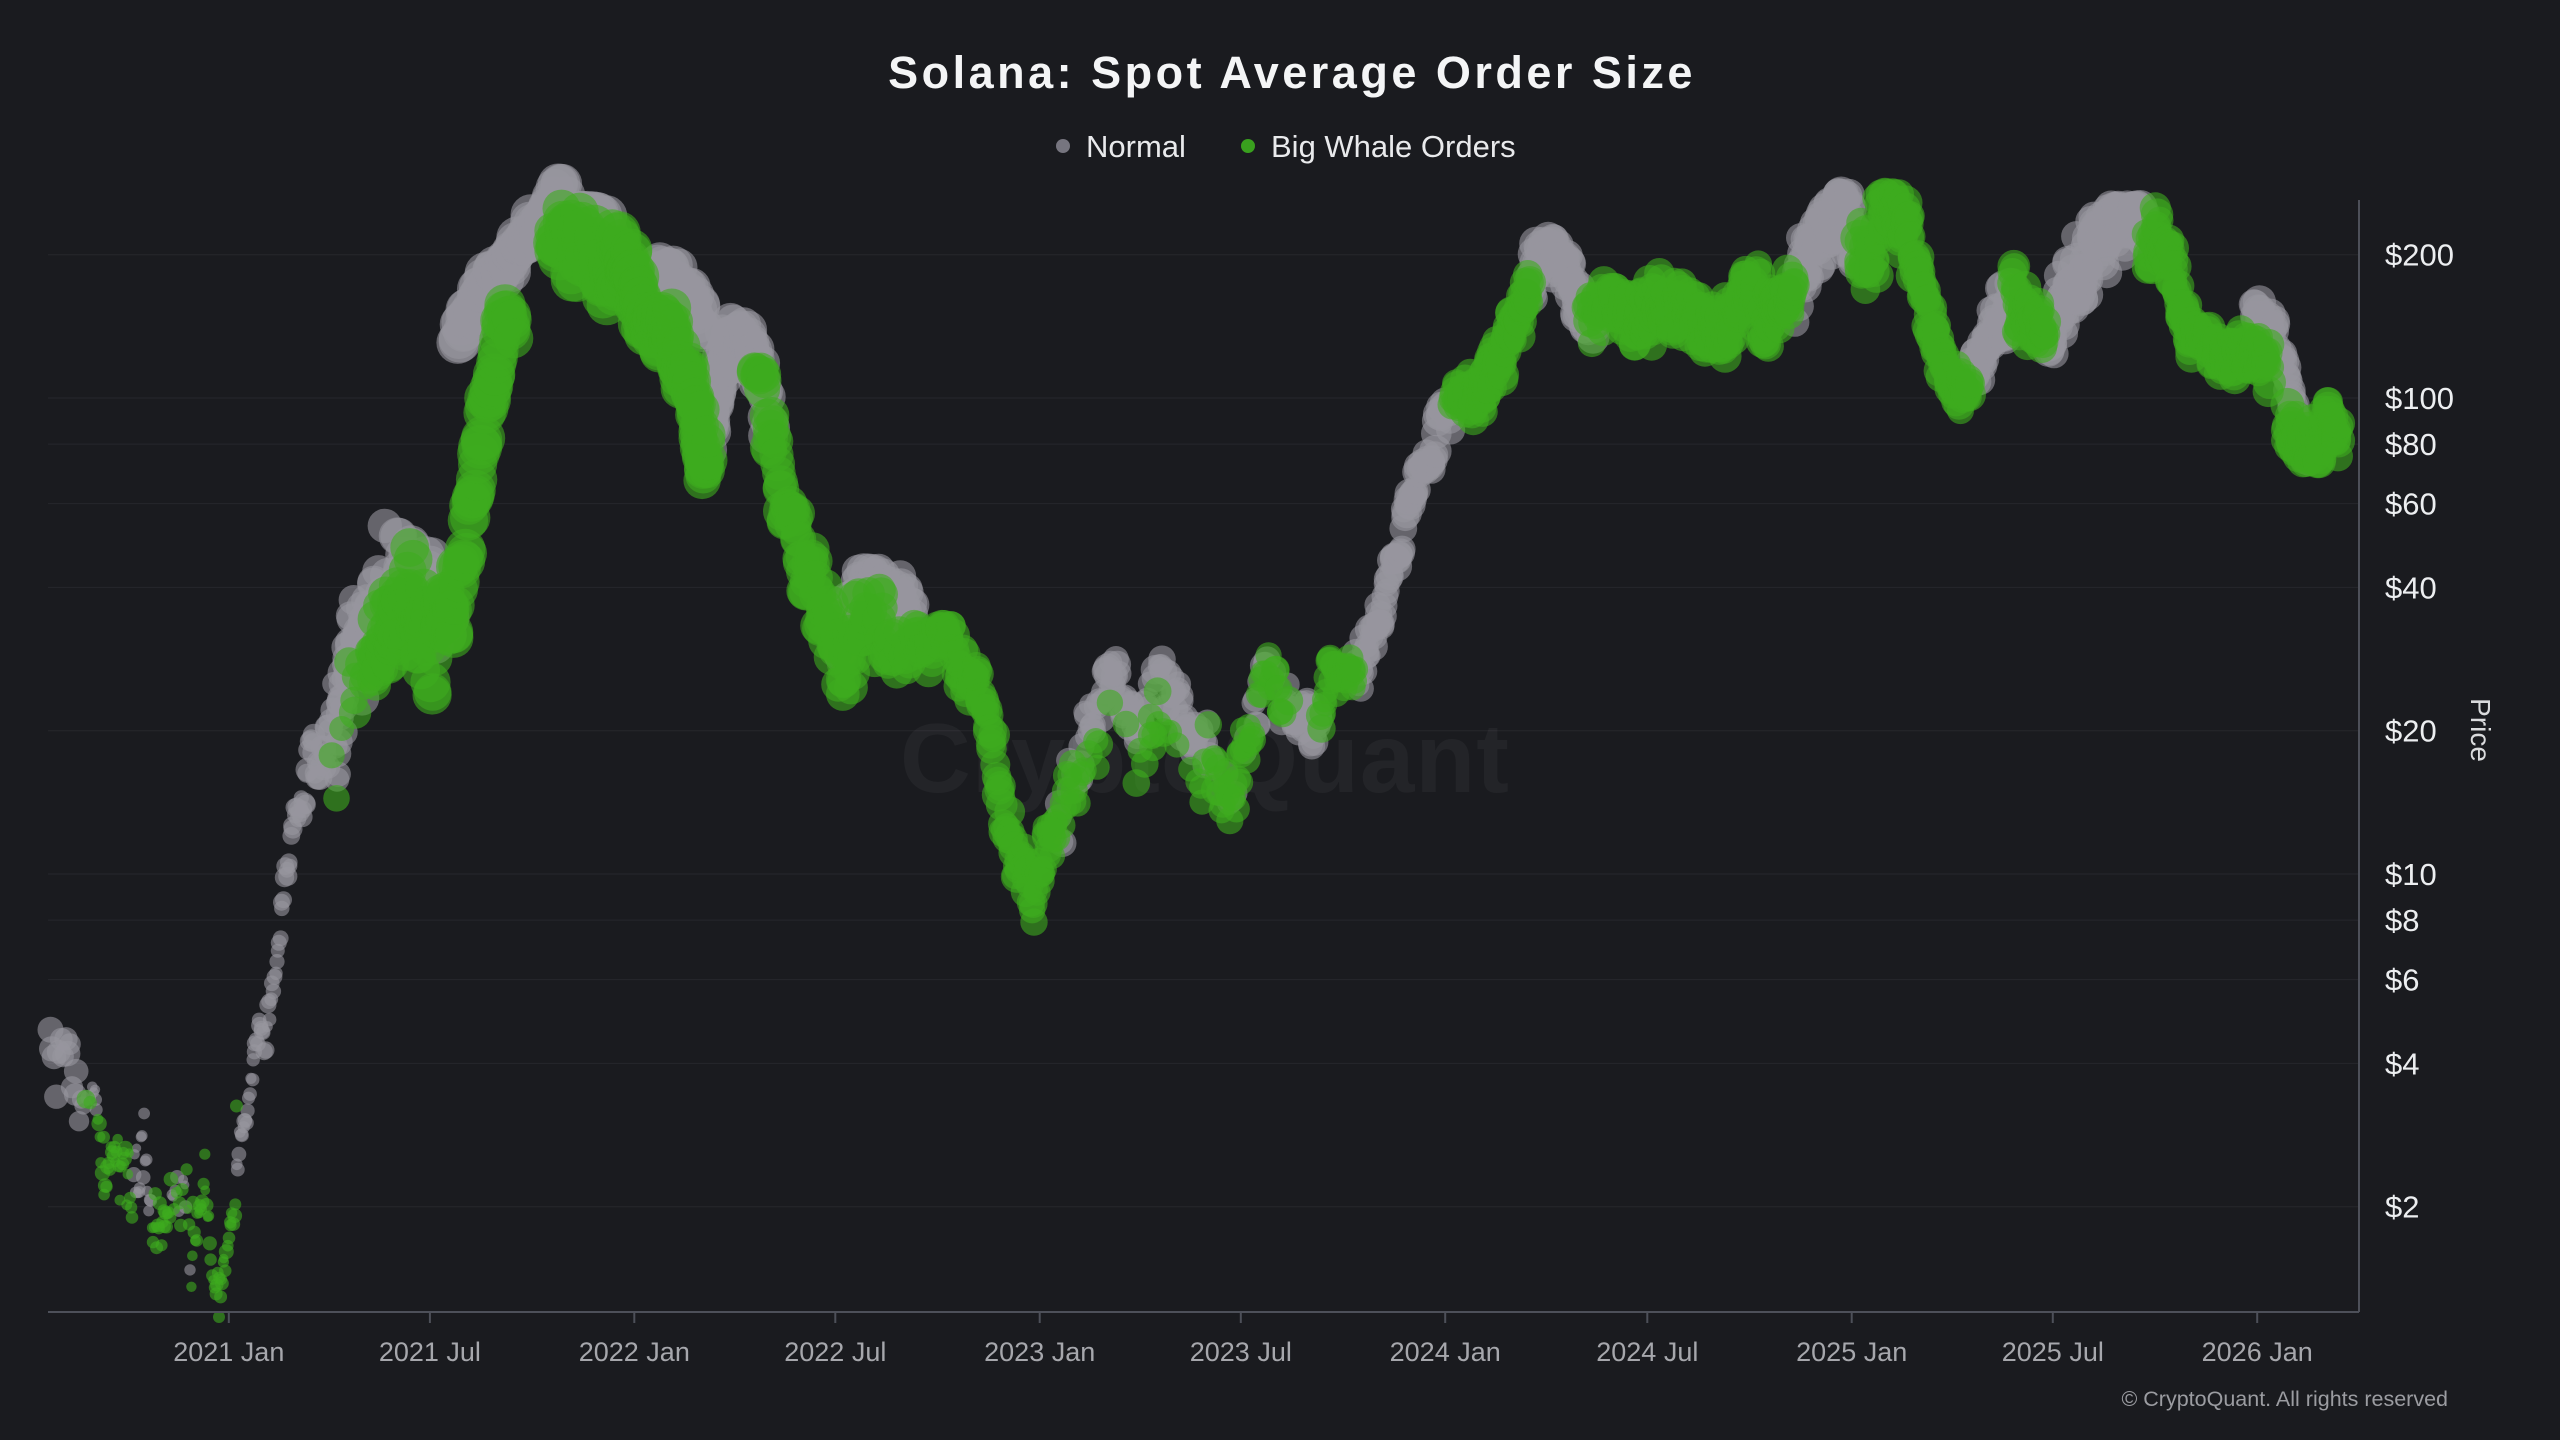 This screenshot has height=1440, width=2560. What do you see at coordinates (1393, 146) in the screenshot?
I see `svg-text: Big Whale Orders` at bounding box center [1393, 146].